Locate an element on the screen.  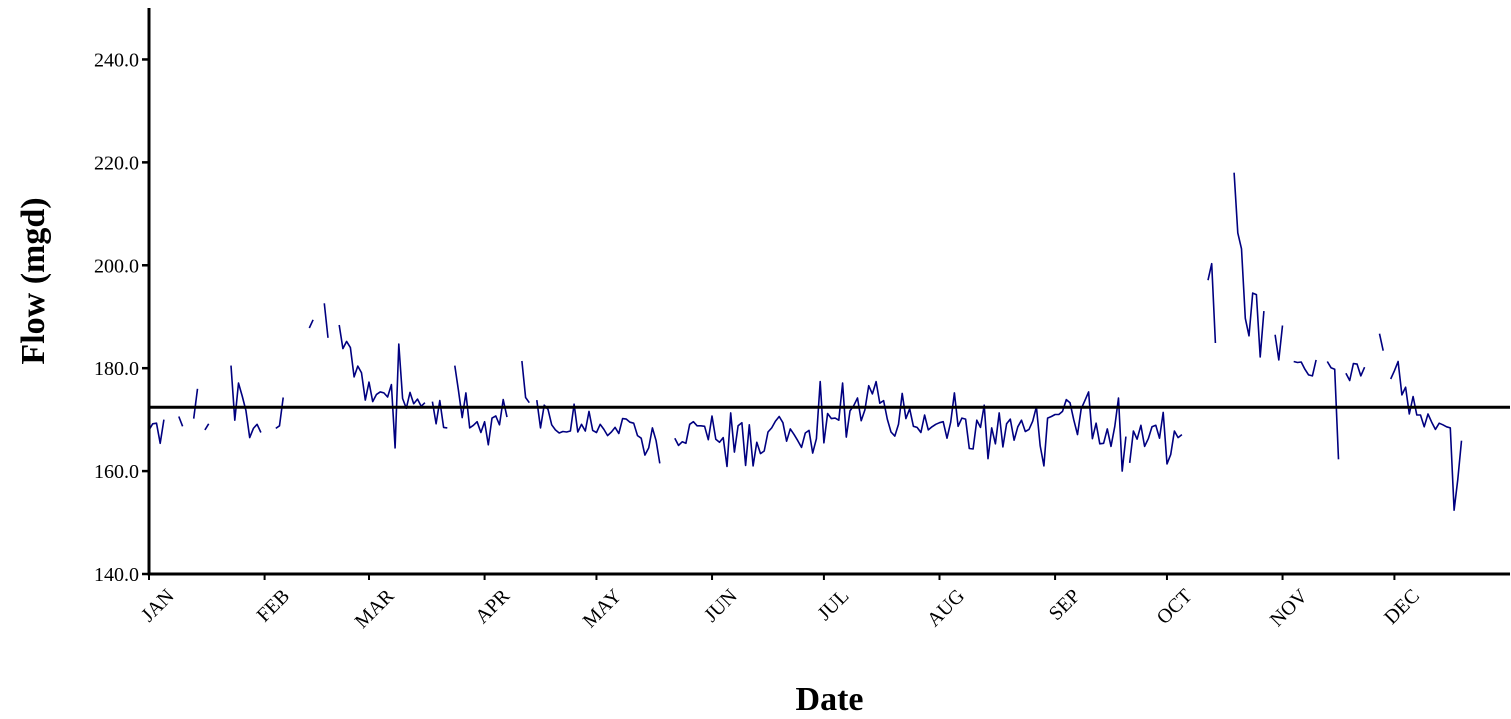
x-tick-label: MAY is located at coordinates (602, 608).